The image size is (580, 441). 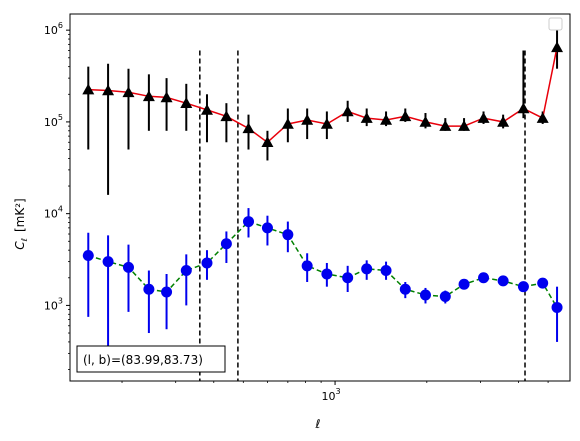 I want to click on y-axis-label-text: Cℓ [mK²], so click(x=21, y=223).